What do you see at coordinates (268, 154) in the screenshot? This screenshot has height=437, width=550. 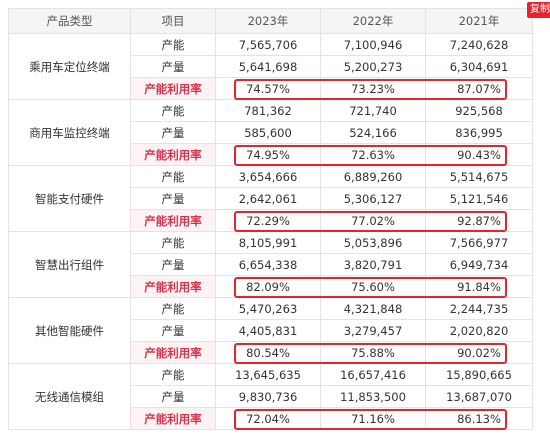 I see `value-cell: 74.95%` at bounding box center [268, 154].